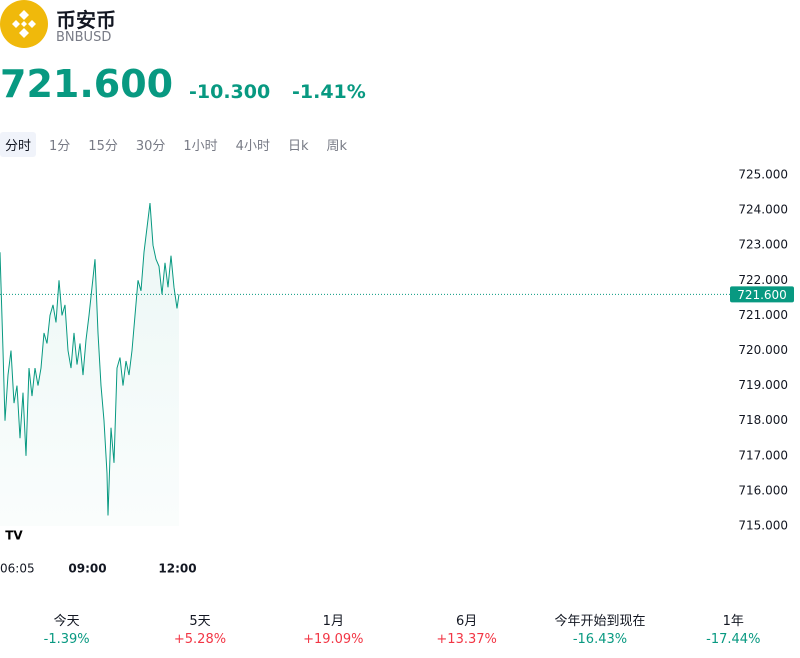 This screenshot has width=800, height=658. Describe the element at coordinates (200, 639) in the screenshot. I see `period-change: +5.28%` at that location.